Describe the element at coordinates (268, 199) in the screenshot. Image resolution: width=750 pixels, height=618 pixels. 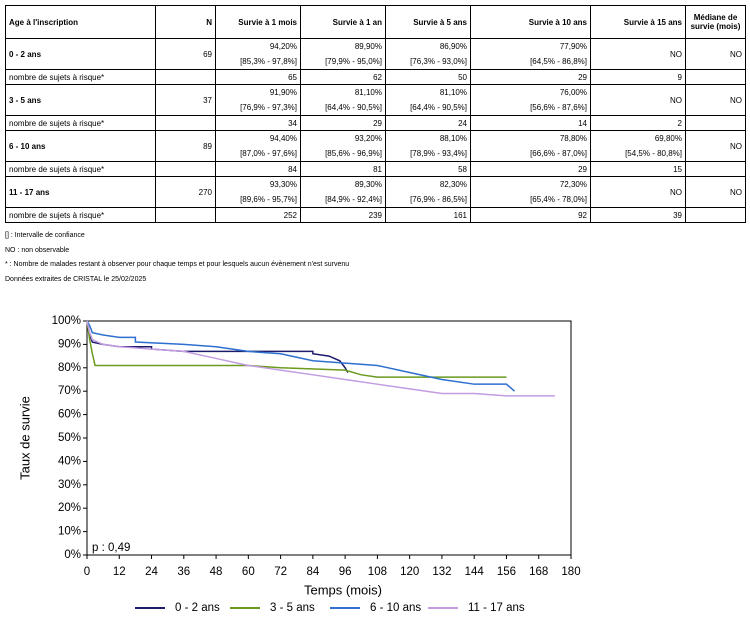
I see `confidence-interval: [89,6% - 95,7%]` at that location.